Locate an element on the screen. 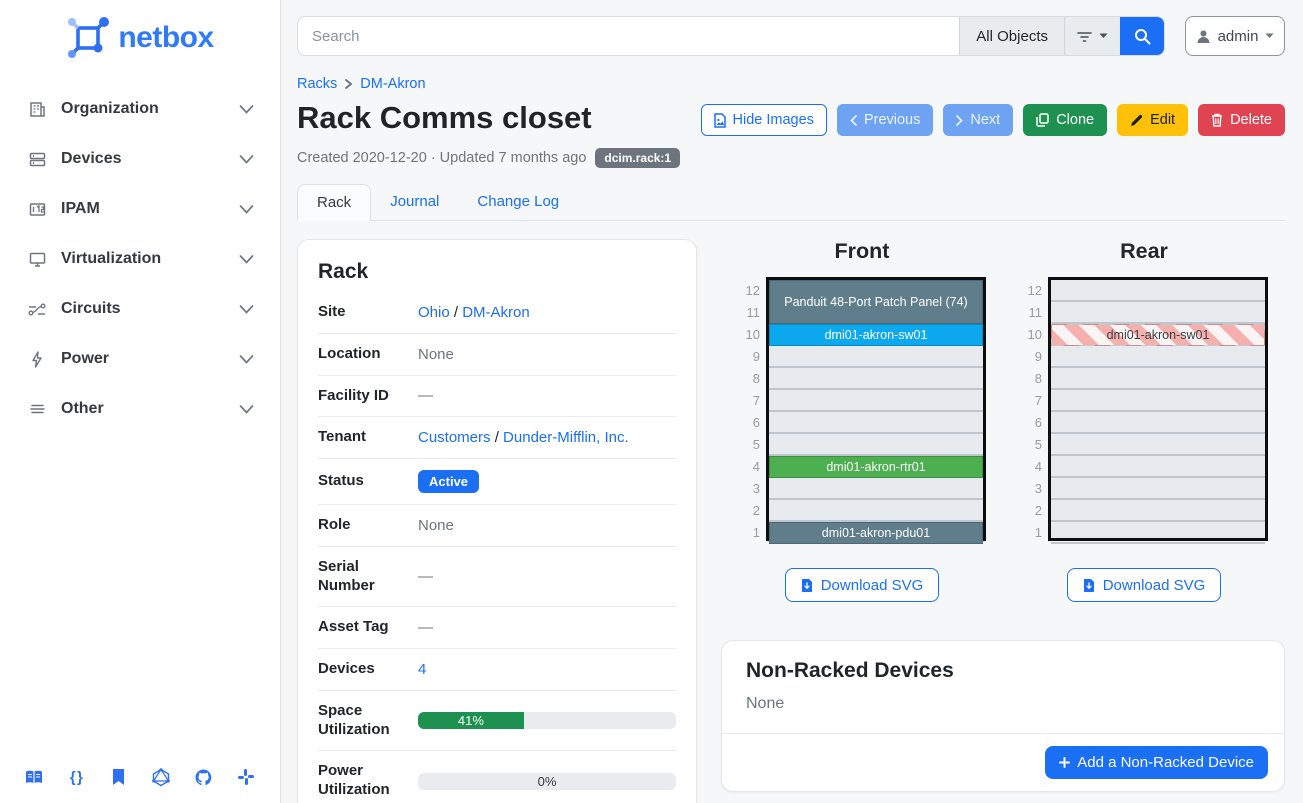 This screenshot has width=1303, height=803. user-name: admin is located at coordinates (1238, 36).